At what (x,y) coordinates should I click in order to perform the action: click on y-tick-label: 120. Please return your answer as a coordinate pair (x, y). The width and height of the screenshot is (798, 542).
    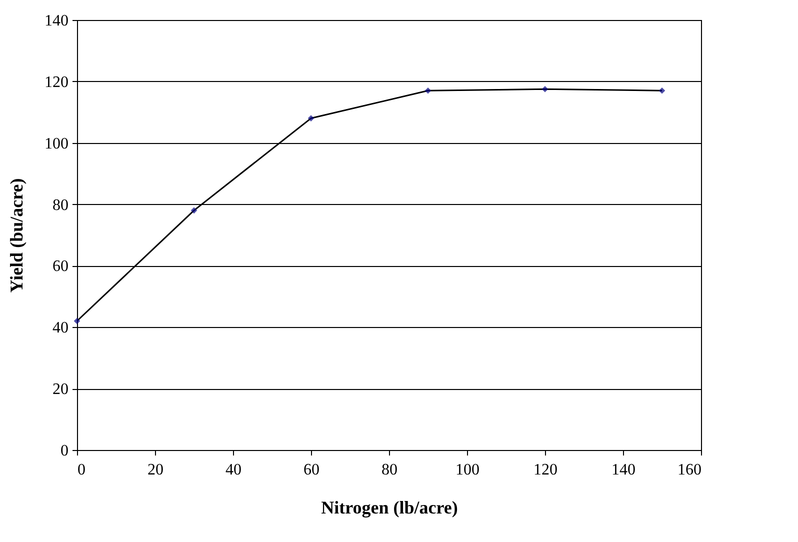
    Looking at the image, I should click on (56, 82).